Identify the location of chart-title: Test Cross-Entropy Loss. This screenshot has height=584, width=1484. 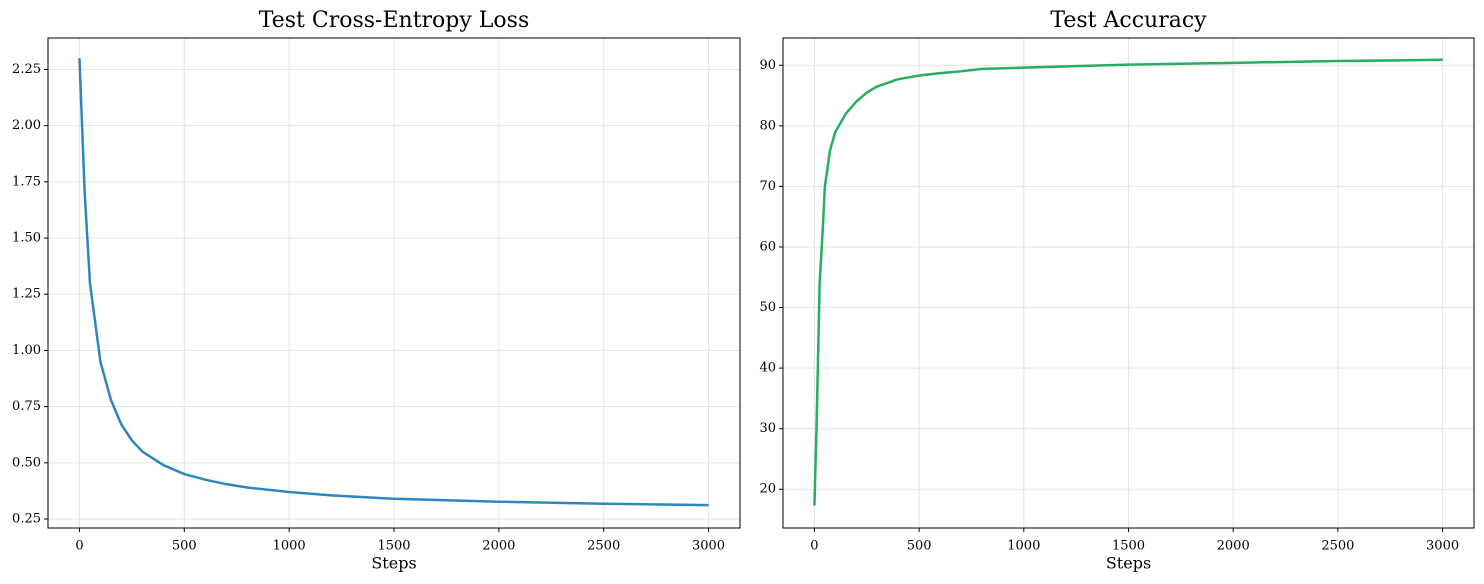
(394, 20).